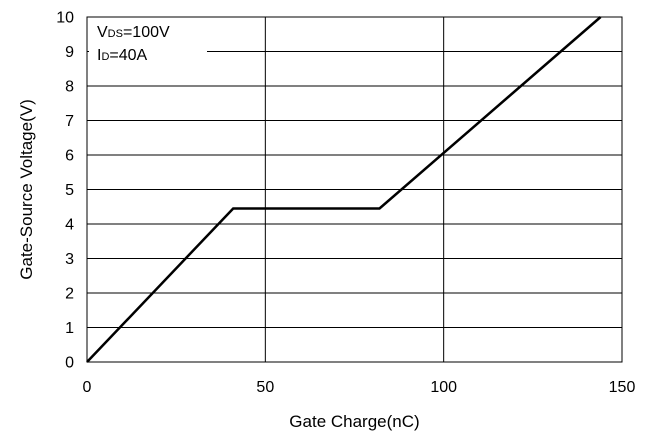  What do you see at coordinates (354, 421) in the screenshot?
I see `x-axis-title: Gate Charge(nC)` at bounding box center [354, 421].